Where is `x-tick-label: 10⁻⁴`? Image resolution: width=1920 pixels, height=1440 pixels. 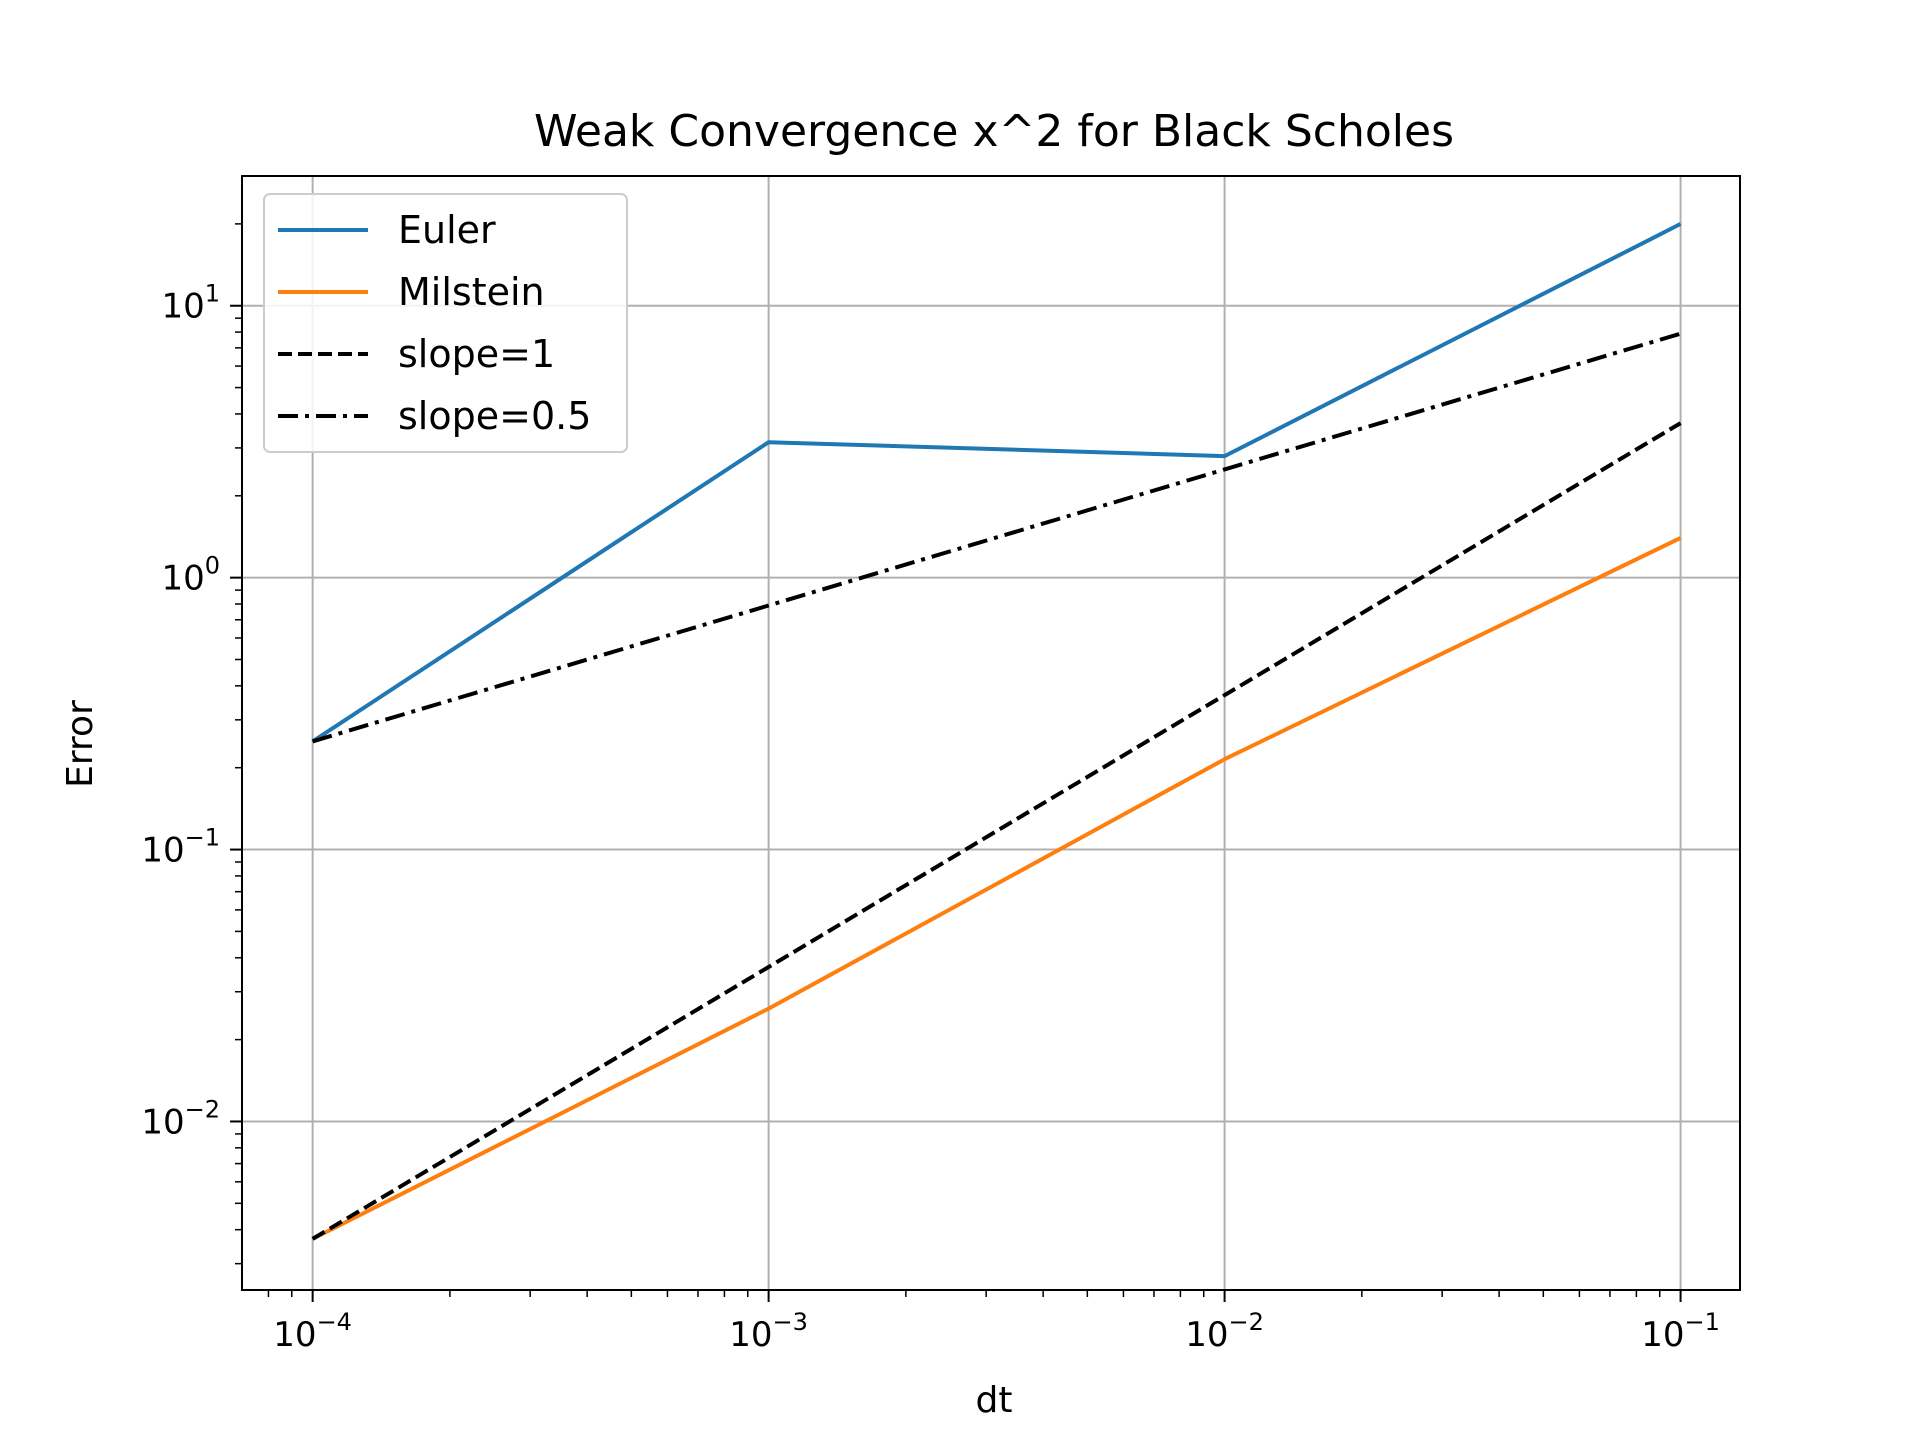
x-tick-label: 10⁻⁴ is located at coordinates (312, 1331).